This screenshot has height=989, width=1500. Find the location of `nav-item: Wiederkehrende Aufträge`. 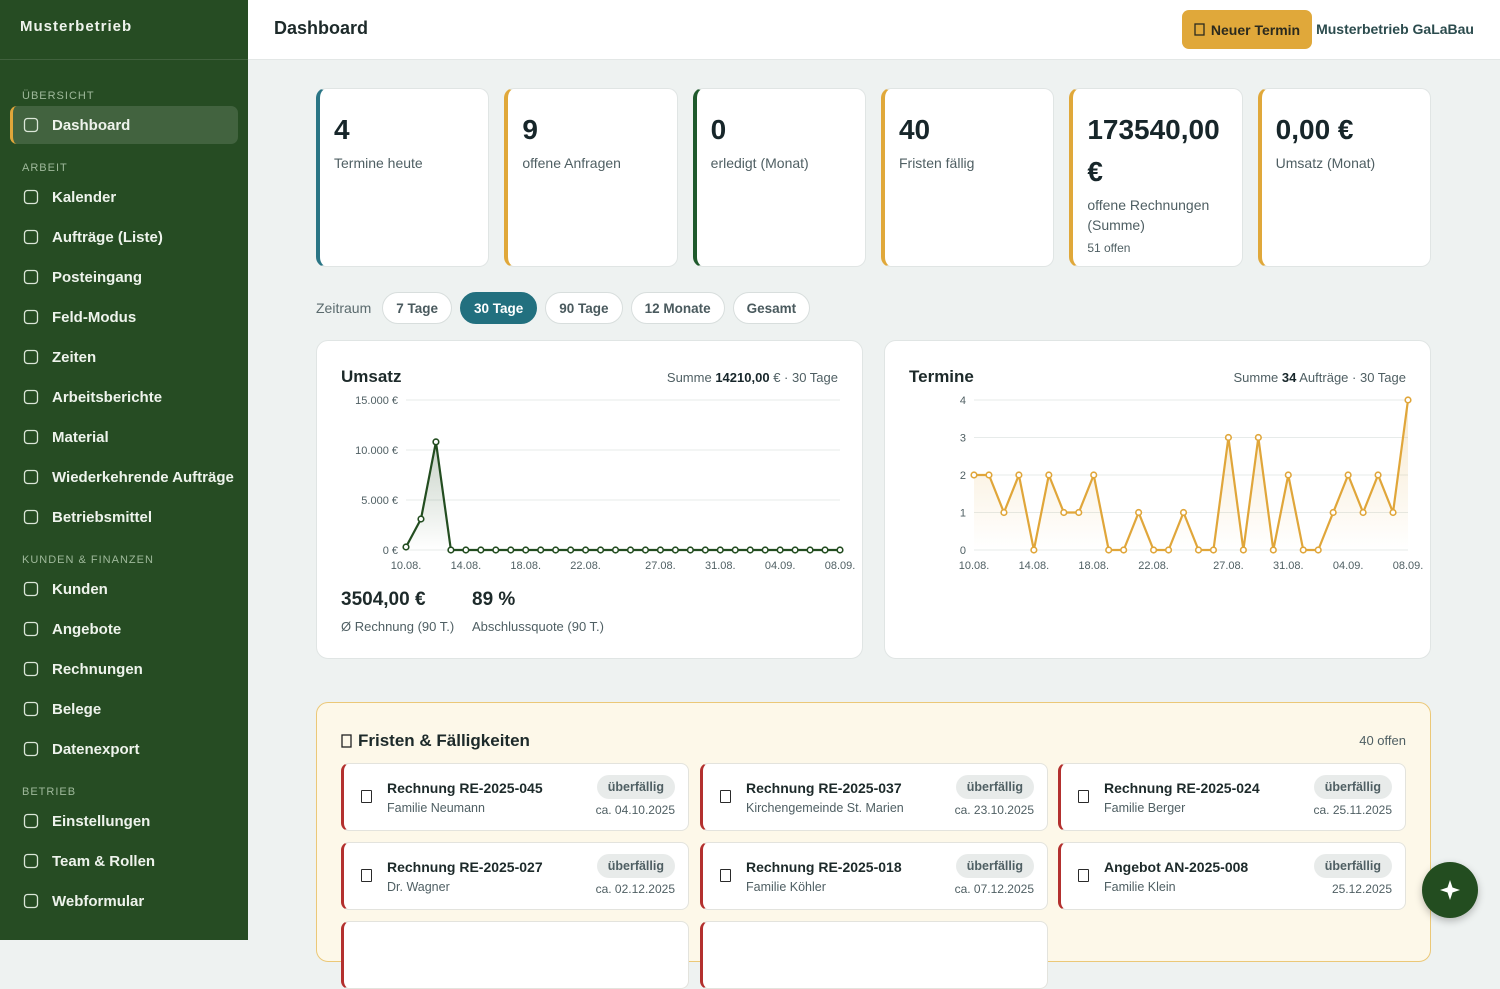

nav-item: Wiederkehrende Aufträge is located at coordinates (124, 477).